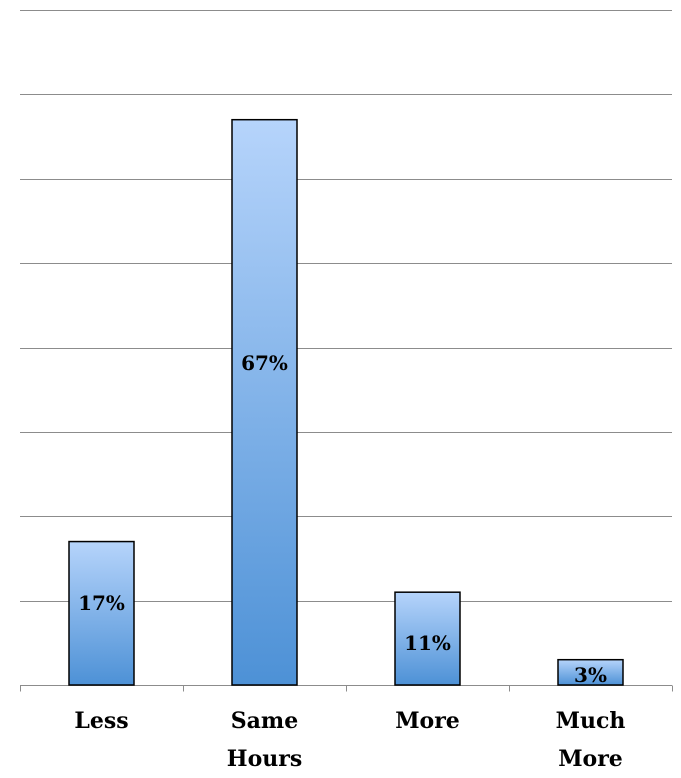  Describe the element at coordinates (101, 721) in the screenshot. I see `category-label-0: Less` at that location.